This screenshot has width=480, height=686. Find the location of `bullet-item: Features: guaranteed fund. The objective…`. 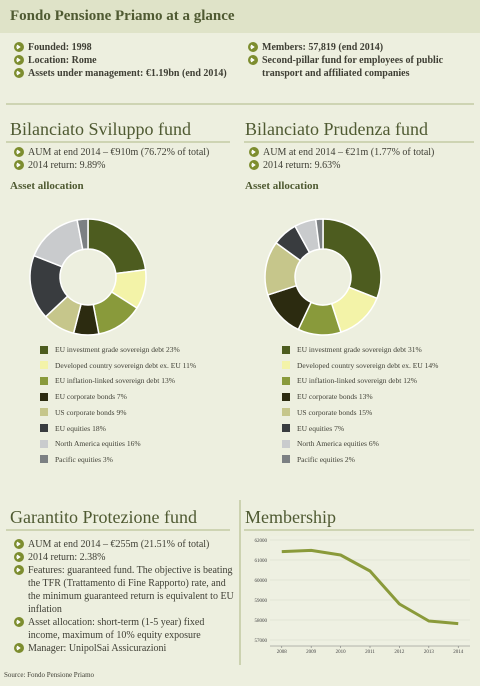

bullet-item: Features: guaranteed fund. The objective… is located at coordinates (124, 590).